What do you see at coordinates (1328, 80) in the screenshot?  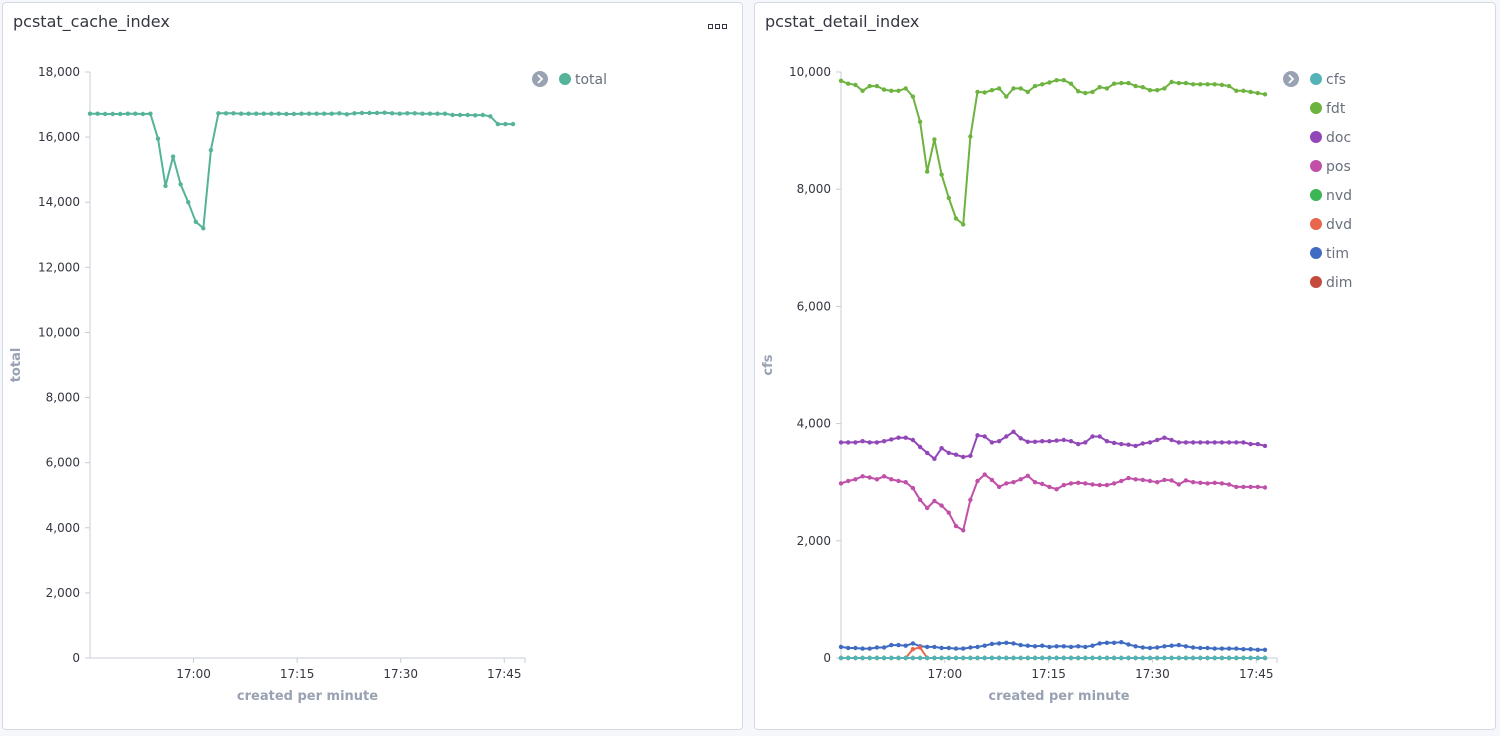 I see `legend-item-cfs: cfs` at bounding box center [1328, 80].